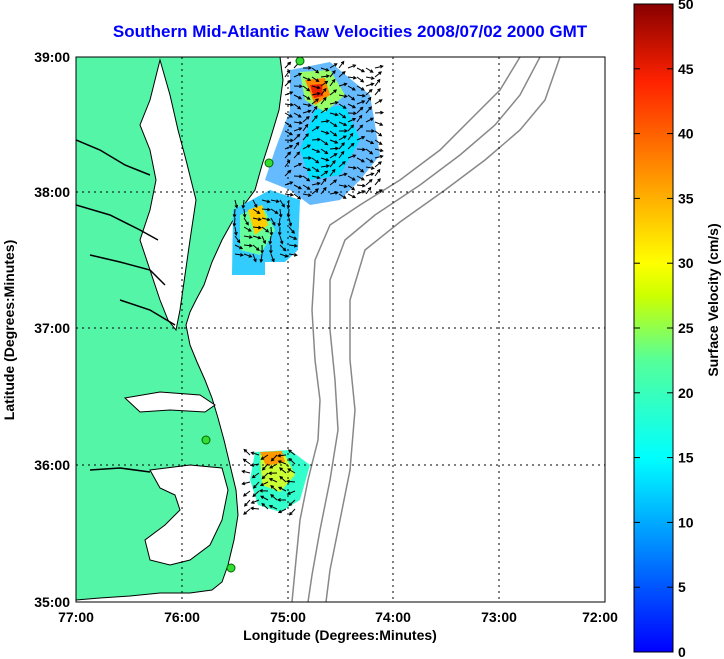  I want to click on y-tick-label: 35:00, so click(52, 602).